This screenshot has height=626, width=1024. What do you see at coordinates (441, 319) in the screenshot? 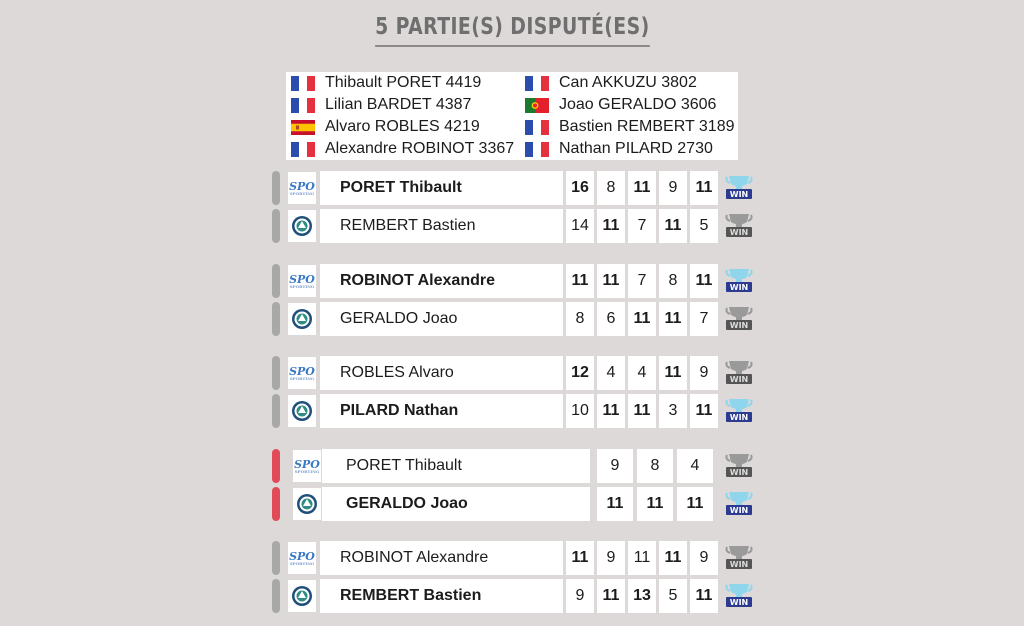
I see `player-name: GERALDO Joao` at bounding box center [441, 319].